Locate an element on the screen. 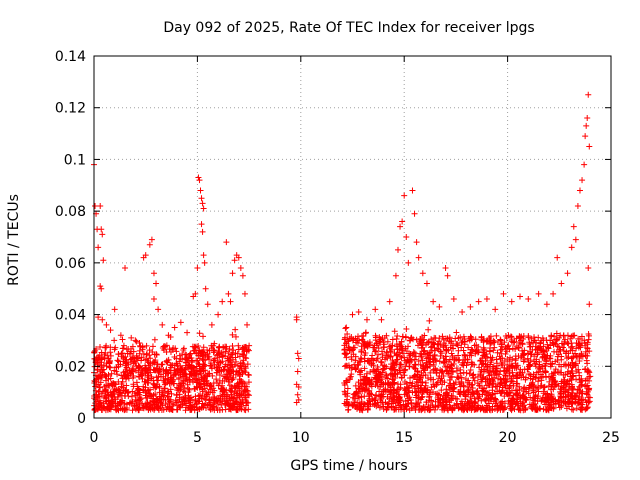 The height and width of the screenshot is (480, 640). x-tick-label: 5 is located at coordinates (197, 438).